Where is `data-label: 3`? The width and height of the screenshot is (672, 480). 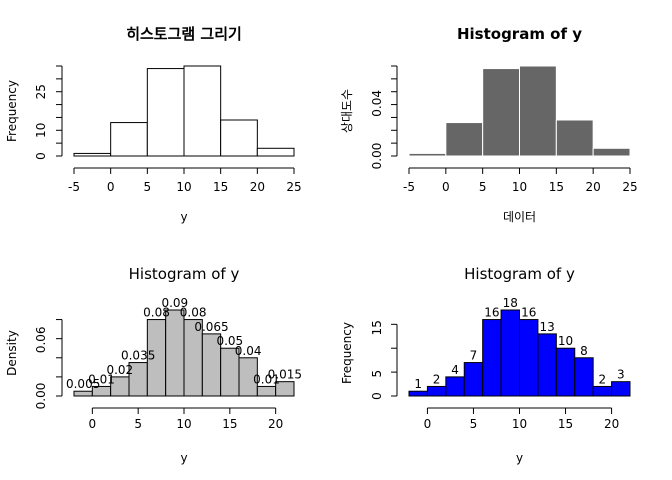 data-label: 3 is located at coordinates (621, 375).